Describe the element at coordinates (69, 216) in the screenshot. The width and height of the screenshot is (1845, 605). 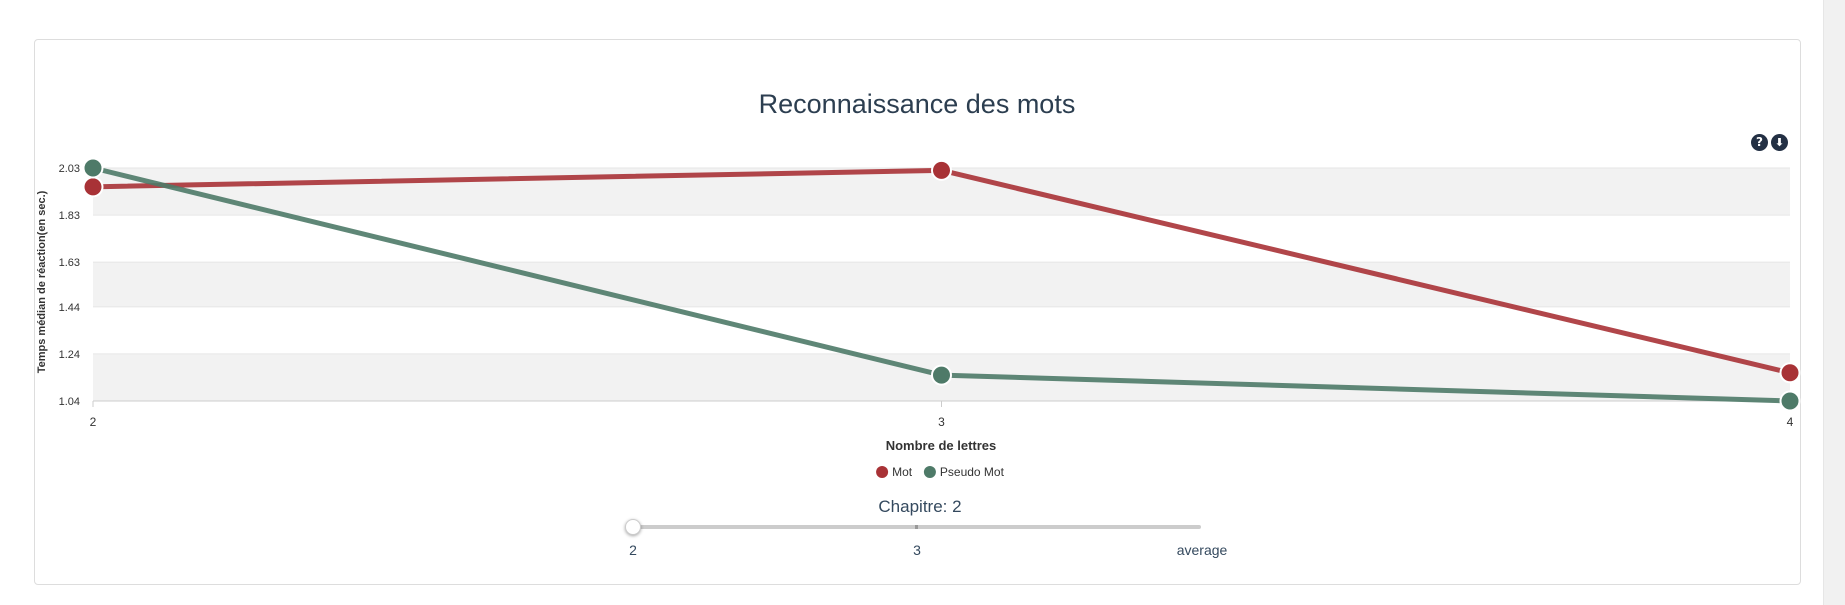
I see `y-tick-label: 1.83` at that location.